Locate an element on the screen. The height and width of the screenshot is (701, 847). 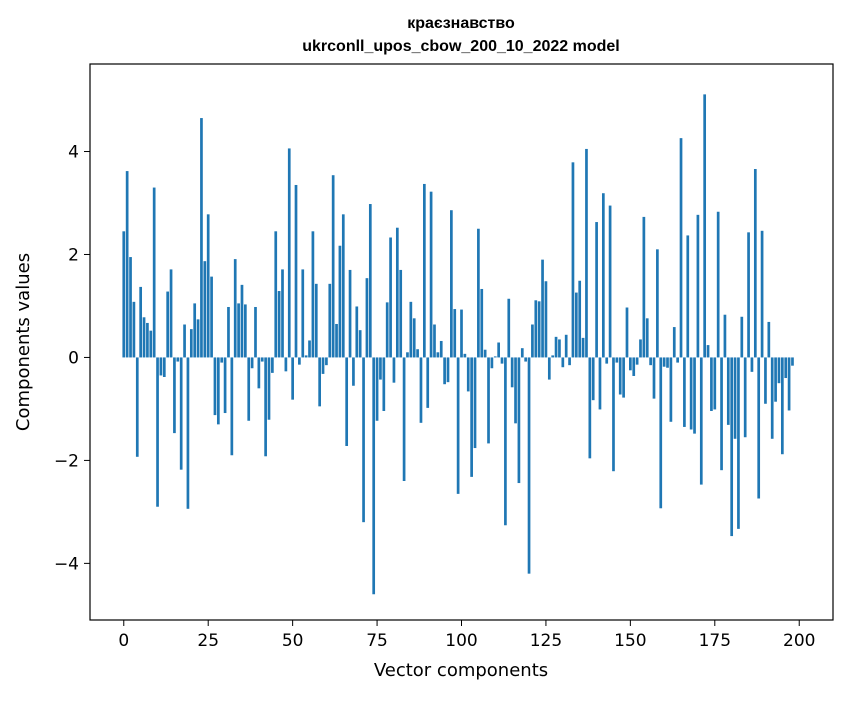
chart-title-line2: ukrconll_upos_cbow_200_10_2022 model is located at coordinates (460, 46).